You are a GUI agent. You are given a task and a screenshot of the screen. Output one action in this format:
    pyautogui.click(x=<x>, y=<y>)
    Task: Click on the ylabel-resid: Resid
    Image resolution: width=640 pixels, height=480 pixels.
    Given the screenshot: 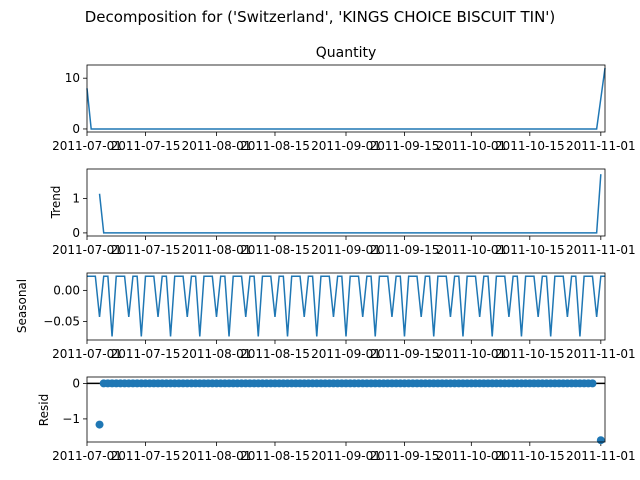 What is the action you would take?
    pyautogui.click(x=44, y=410)
    